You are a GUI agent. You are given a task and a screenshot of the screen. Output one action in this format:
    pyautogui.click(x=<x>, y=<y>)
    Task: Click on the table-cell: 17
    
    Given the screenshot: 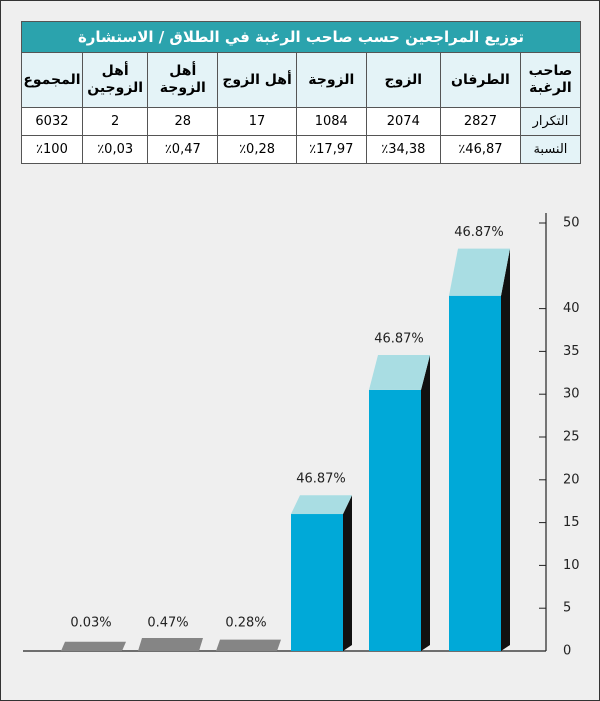 What is the action you would take?
    pyautogui.click(x=257, y=121)
    